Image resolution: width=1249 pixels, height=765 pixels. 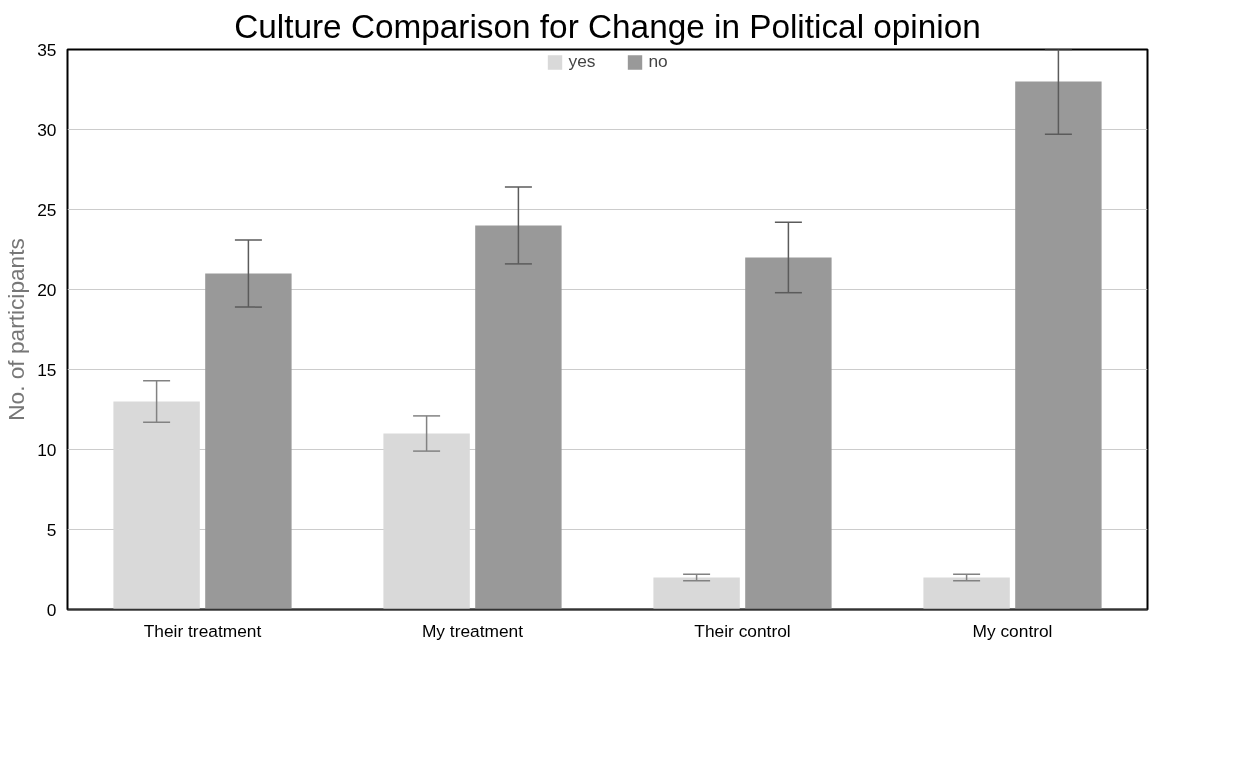 I want to click on y-axis-title: No. of participants, so click(x=16, y=329).